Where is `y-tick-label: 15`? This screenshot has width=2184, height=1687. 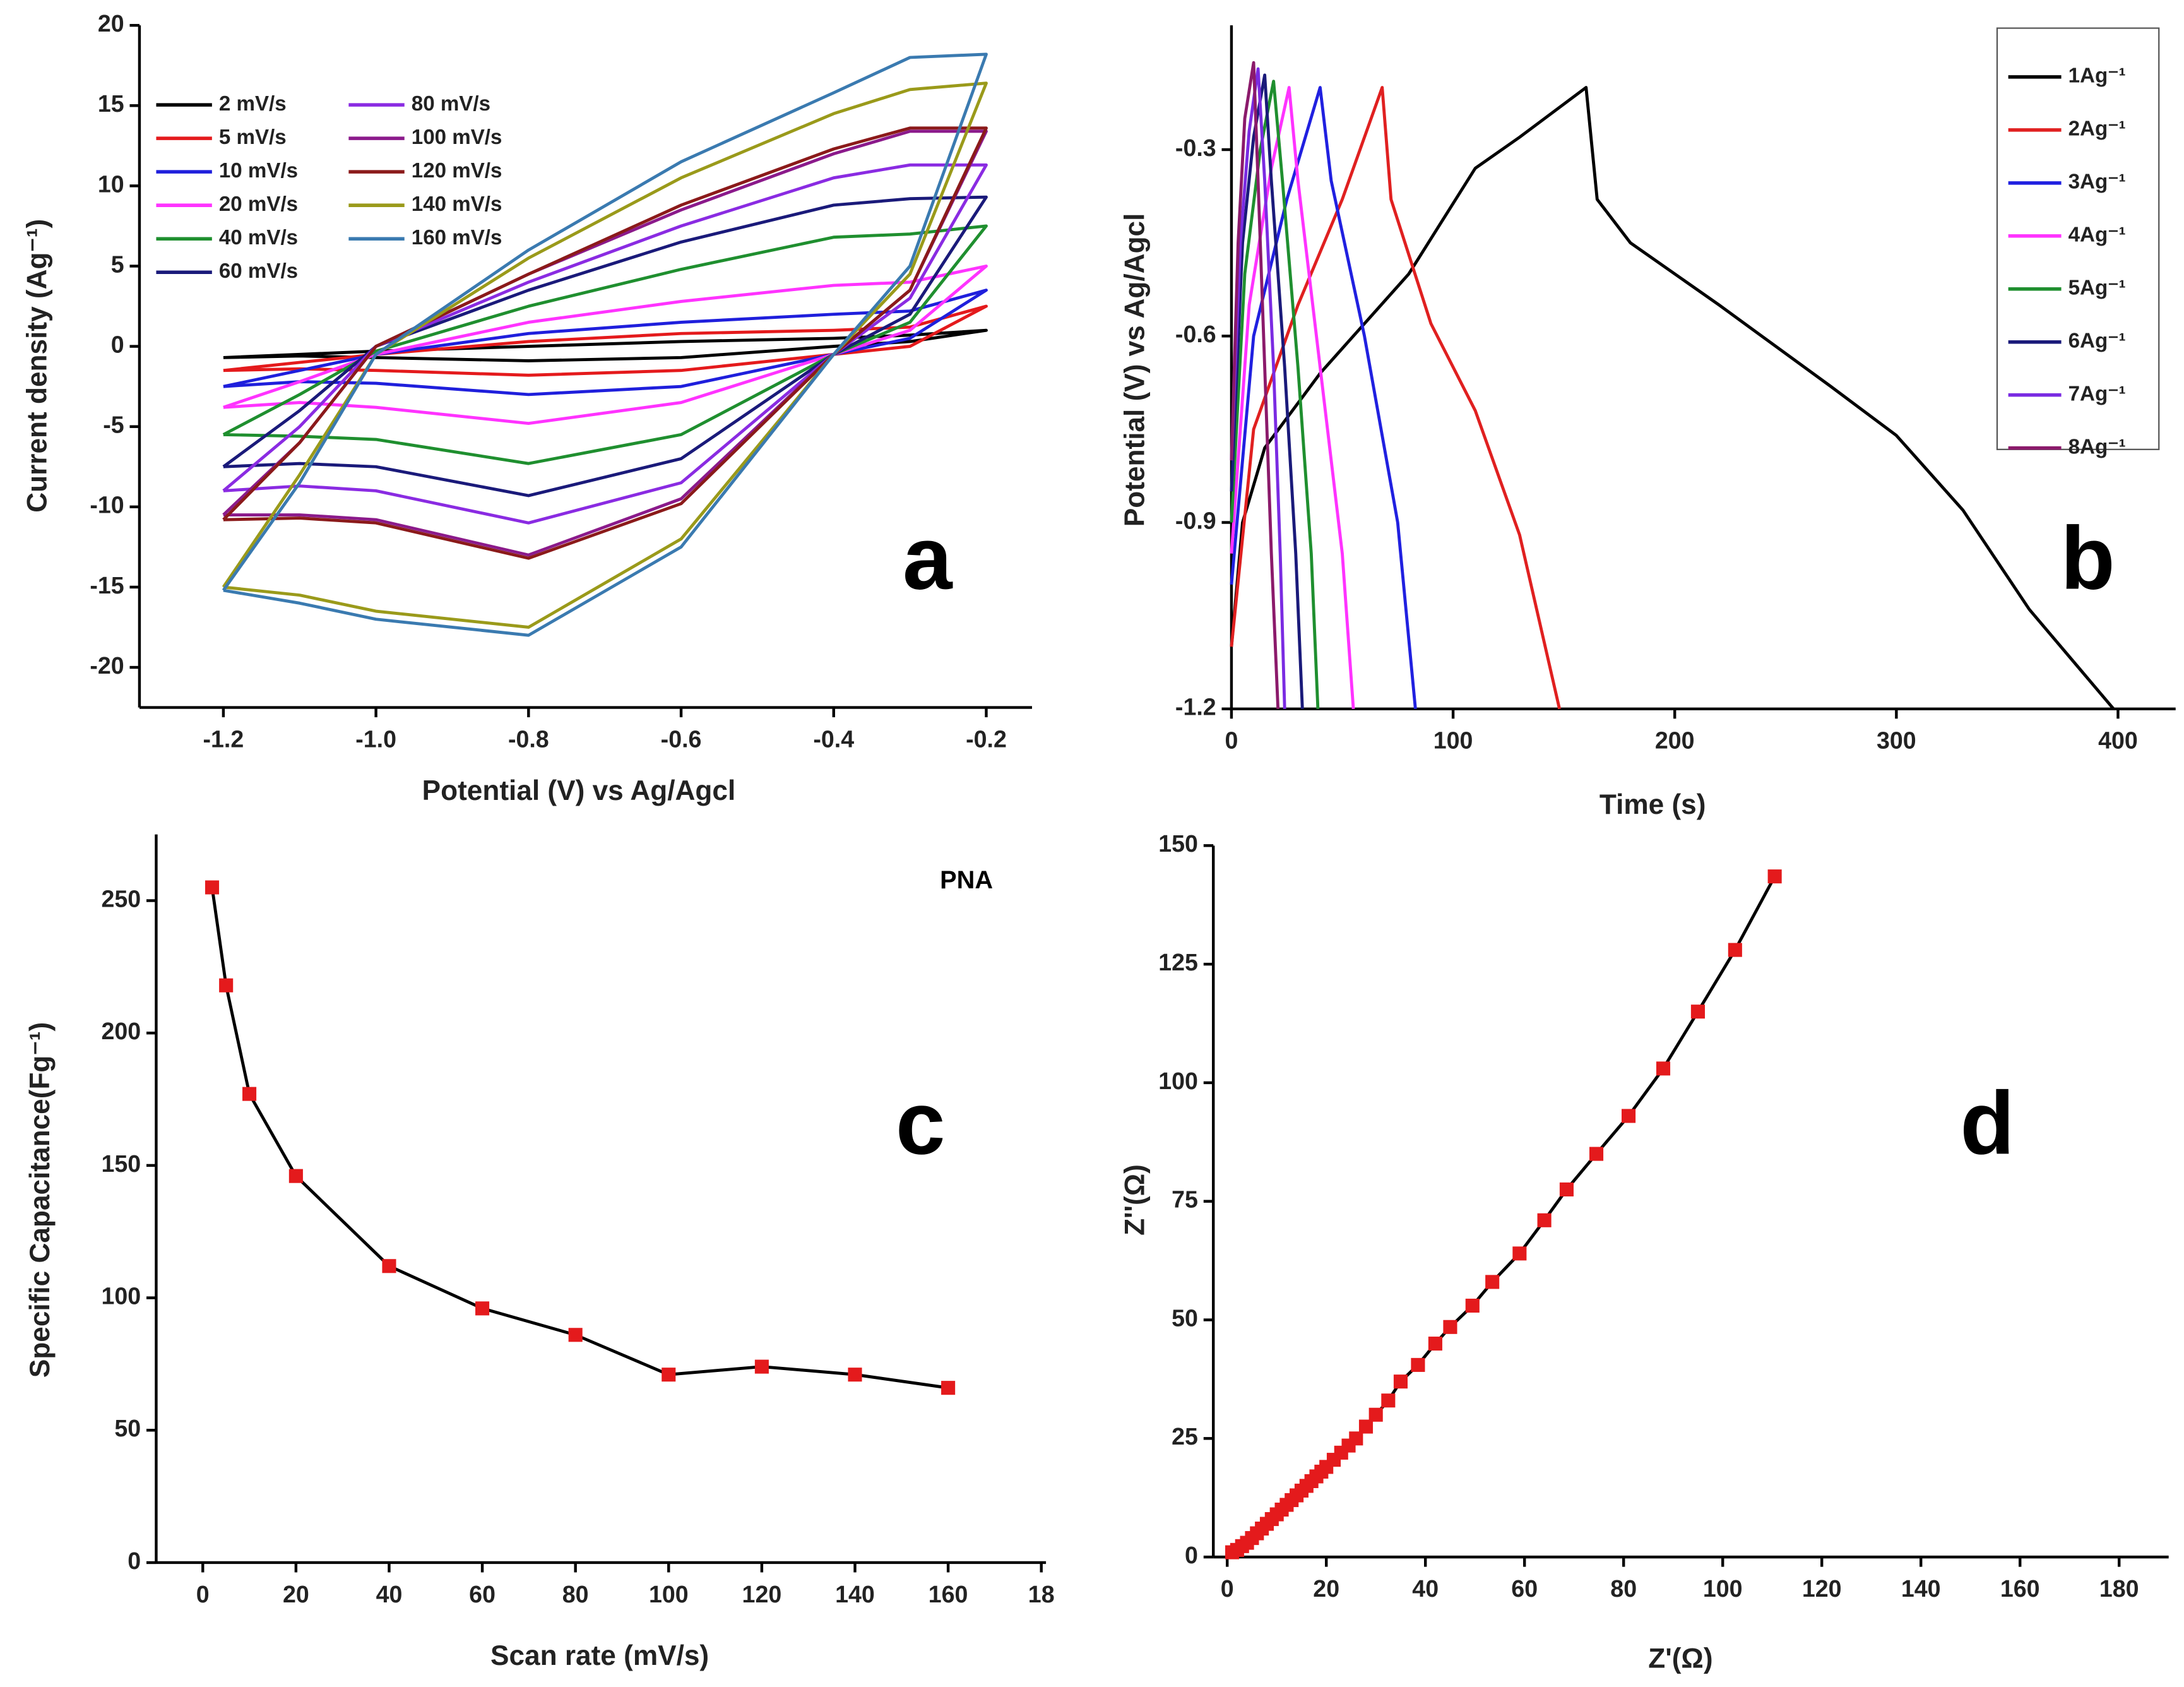
y-tick-label: 15 is located at coordinates (111, 103).